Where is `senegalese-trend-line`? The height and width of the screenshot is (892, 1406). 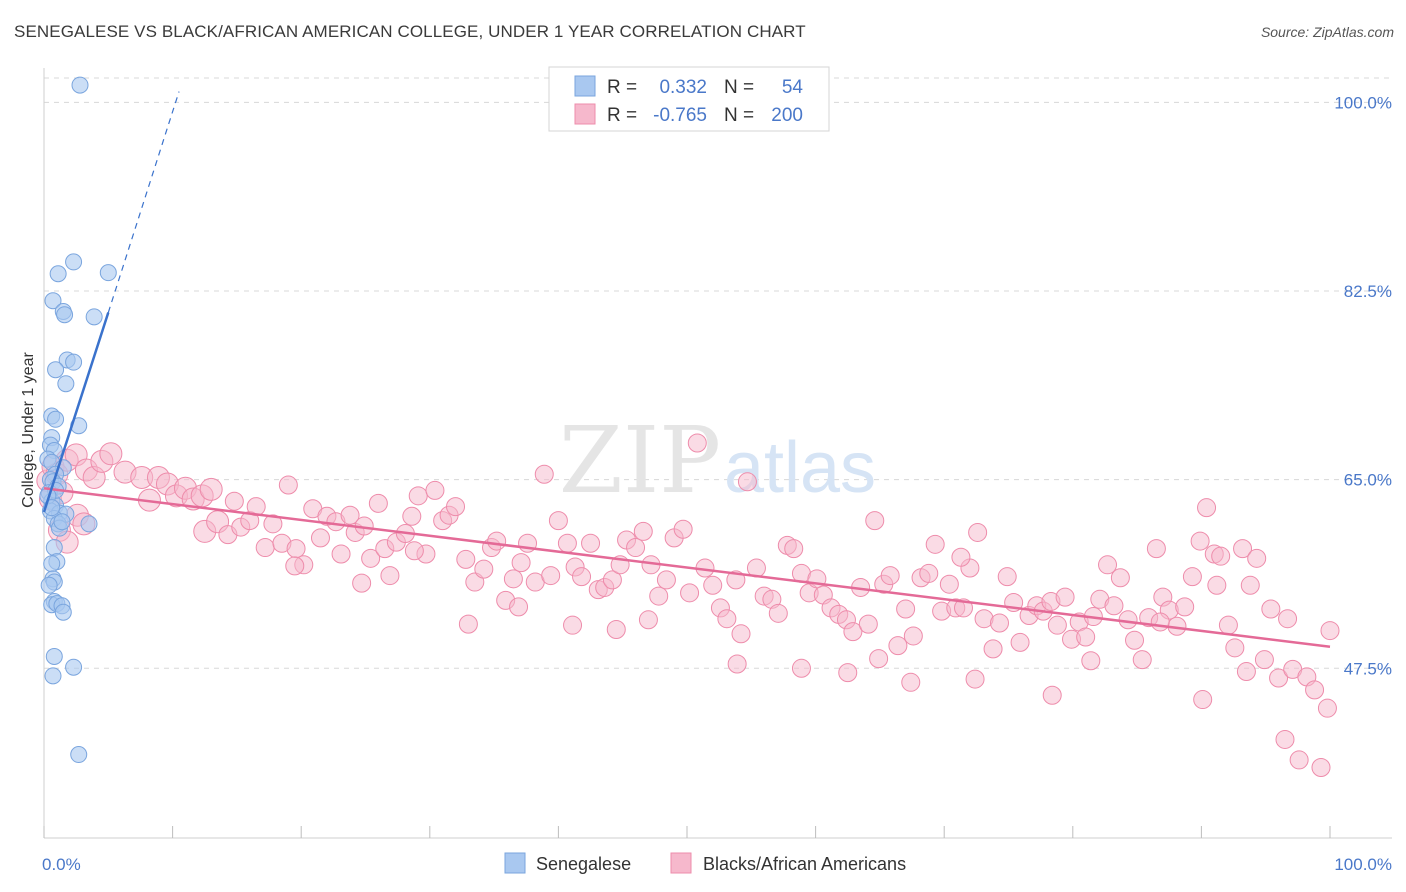
senegalese-trend-line is located at coordinates (76, 412).